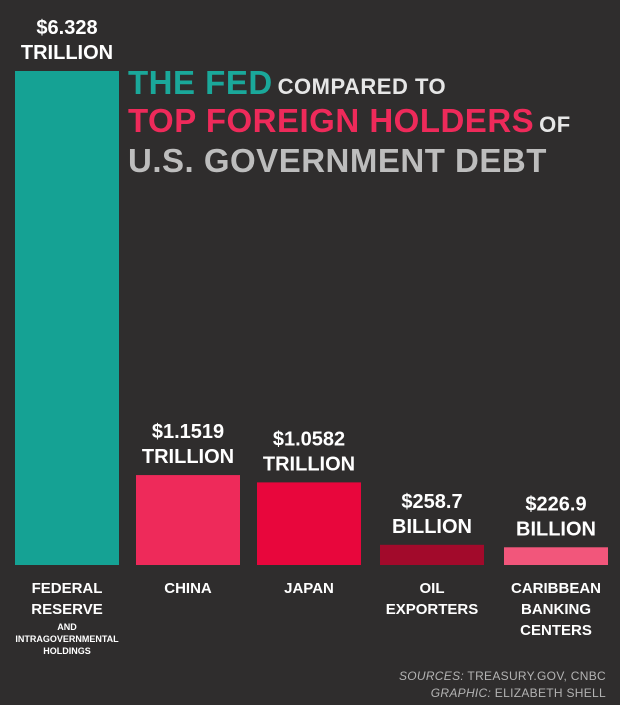 This screenshot has height=705, width=620. Describe the element at coordinates (431, 676) in the screenshot. I see `sources-lead: SOURCES:` at that location.